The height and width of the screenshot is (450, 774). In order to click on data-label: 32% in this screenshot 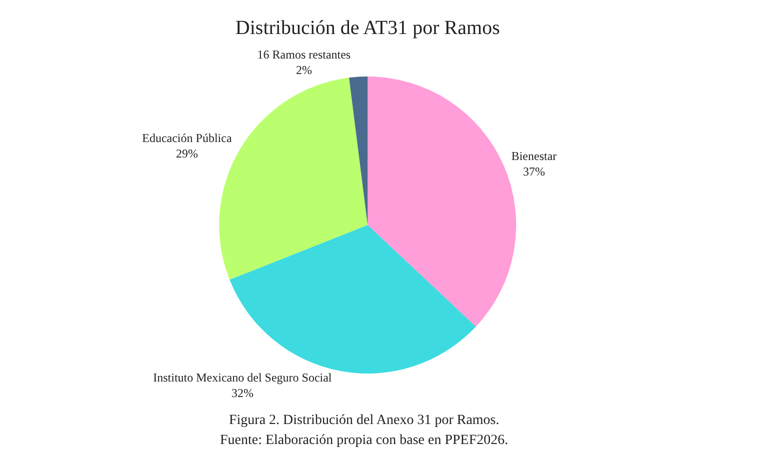, I will do `click(242, 393)`.